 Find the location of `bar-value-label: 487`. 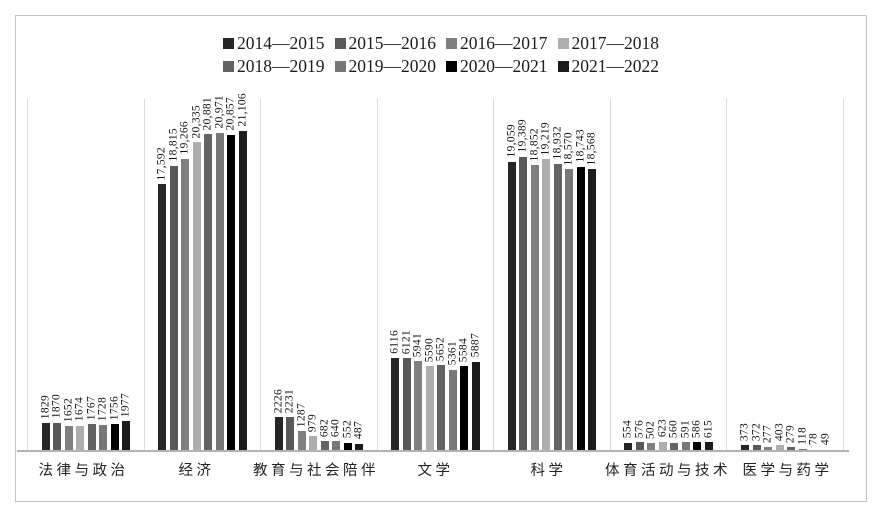

bar-value-label: 487 is located at coordinates (358, 430).